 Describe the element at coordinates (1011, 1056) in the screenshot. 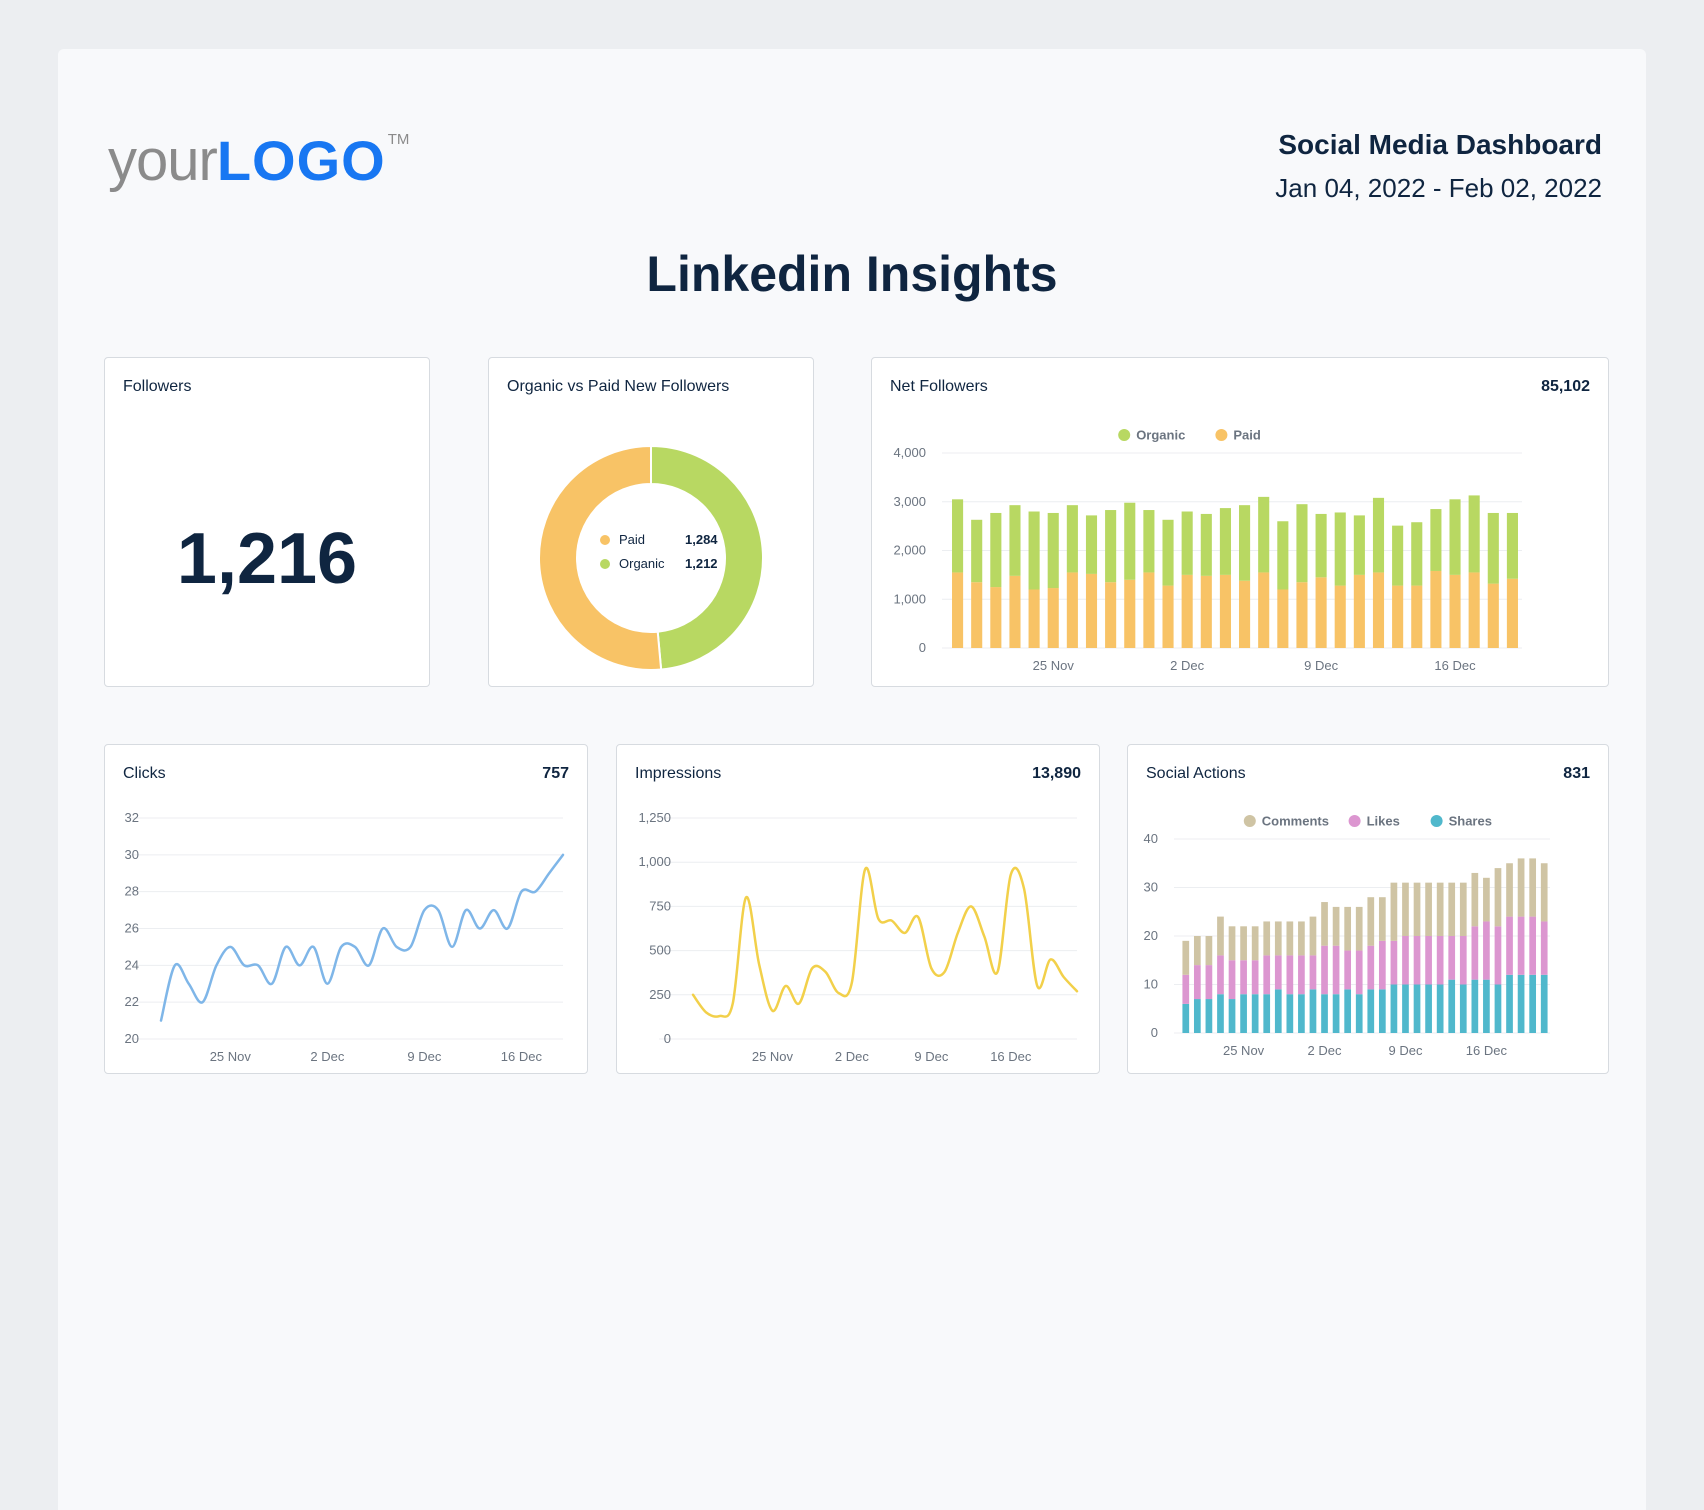

I see `impressions-x-tick-label: 16 Dec` at that location.